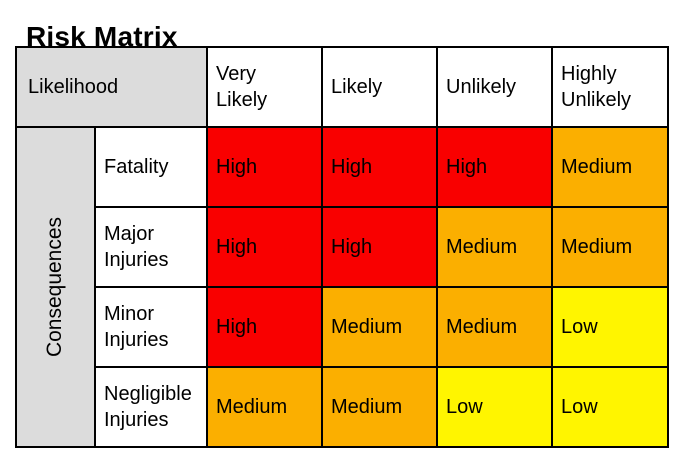 The width and height of the screenshot is (680, 461). What do you see at coordinates (265, 248) in the screenshot?
I see `risk-cell-major-injuries-very-likely: High` at bounding box center [265, 248].